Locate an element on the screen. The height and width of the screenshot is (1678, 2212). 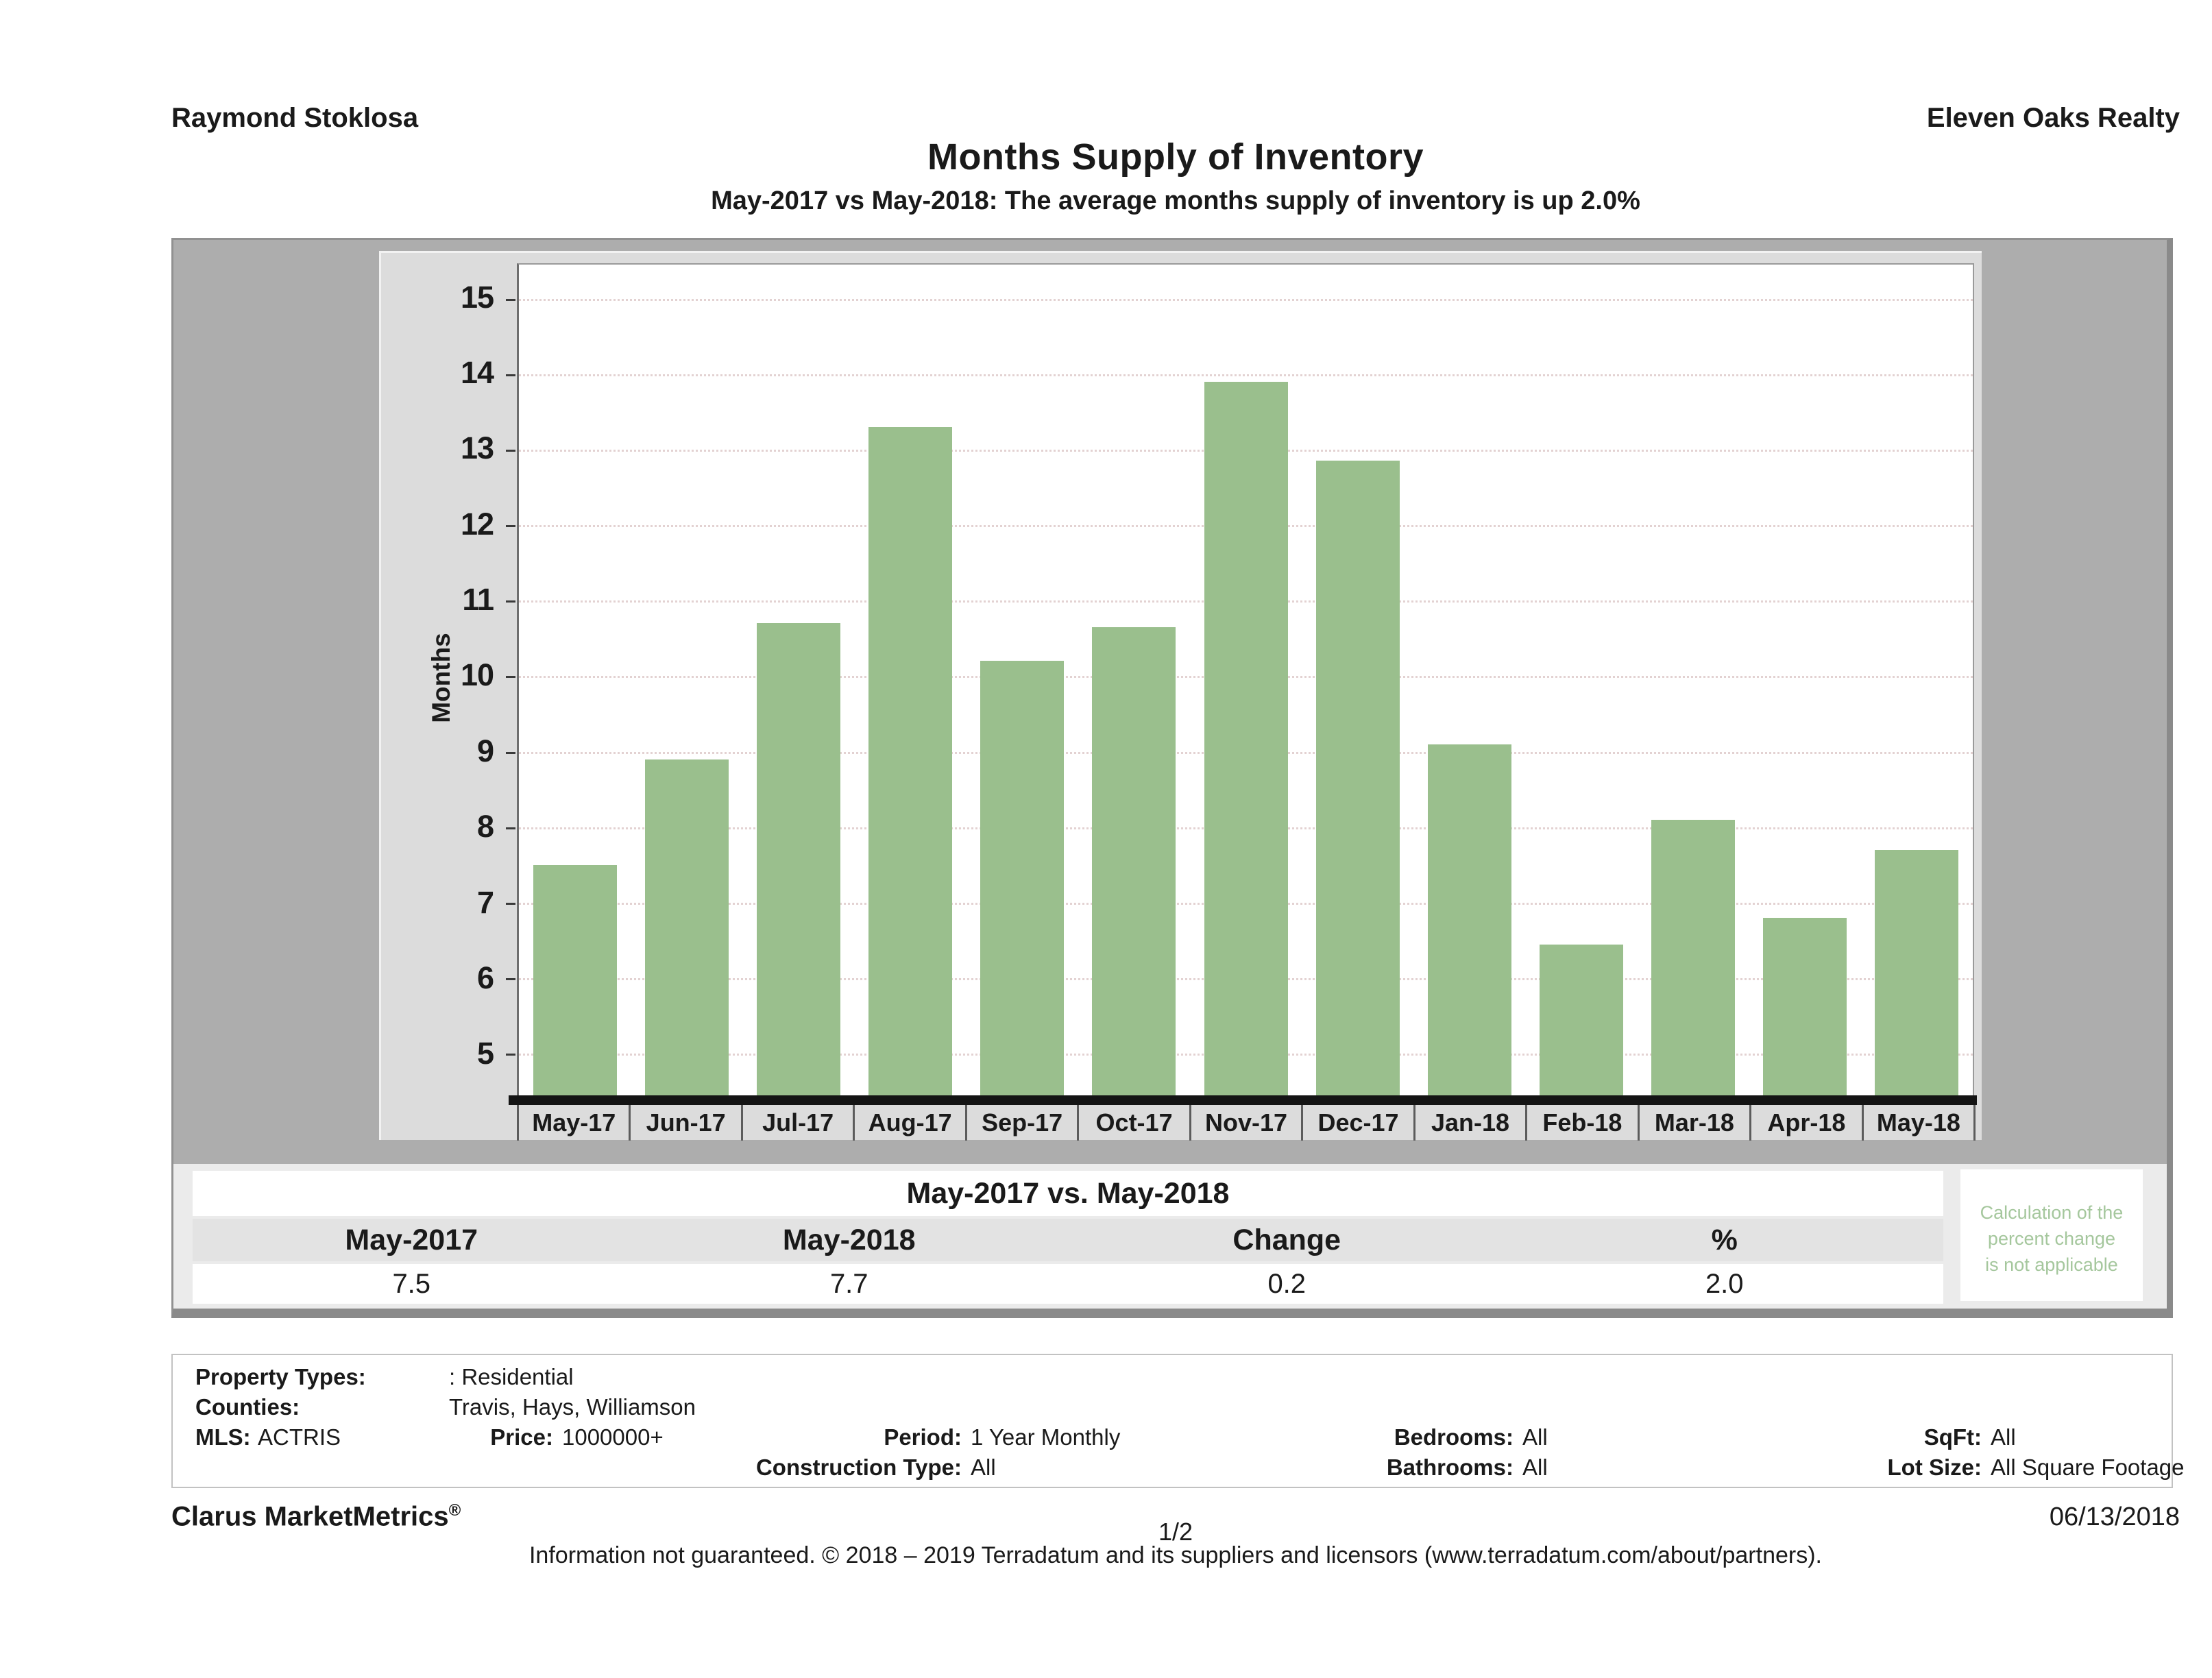
note-line: Calculation of the is located at coordinates (2052, 1212).